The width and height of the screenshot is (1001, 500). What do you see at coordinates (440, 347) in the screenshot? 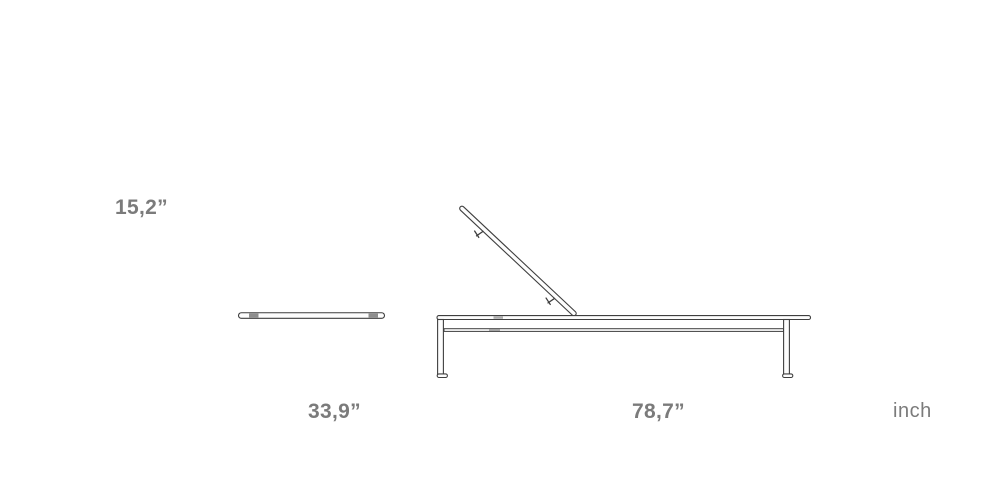
I see `lounger-left-leg` at bounding box center [440, 347].